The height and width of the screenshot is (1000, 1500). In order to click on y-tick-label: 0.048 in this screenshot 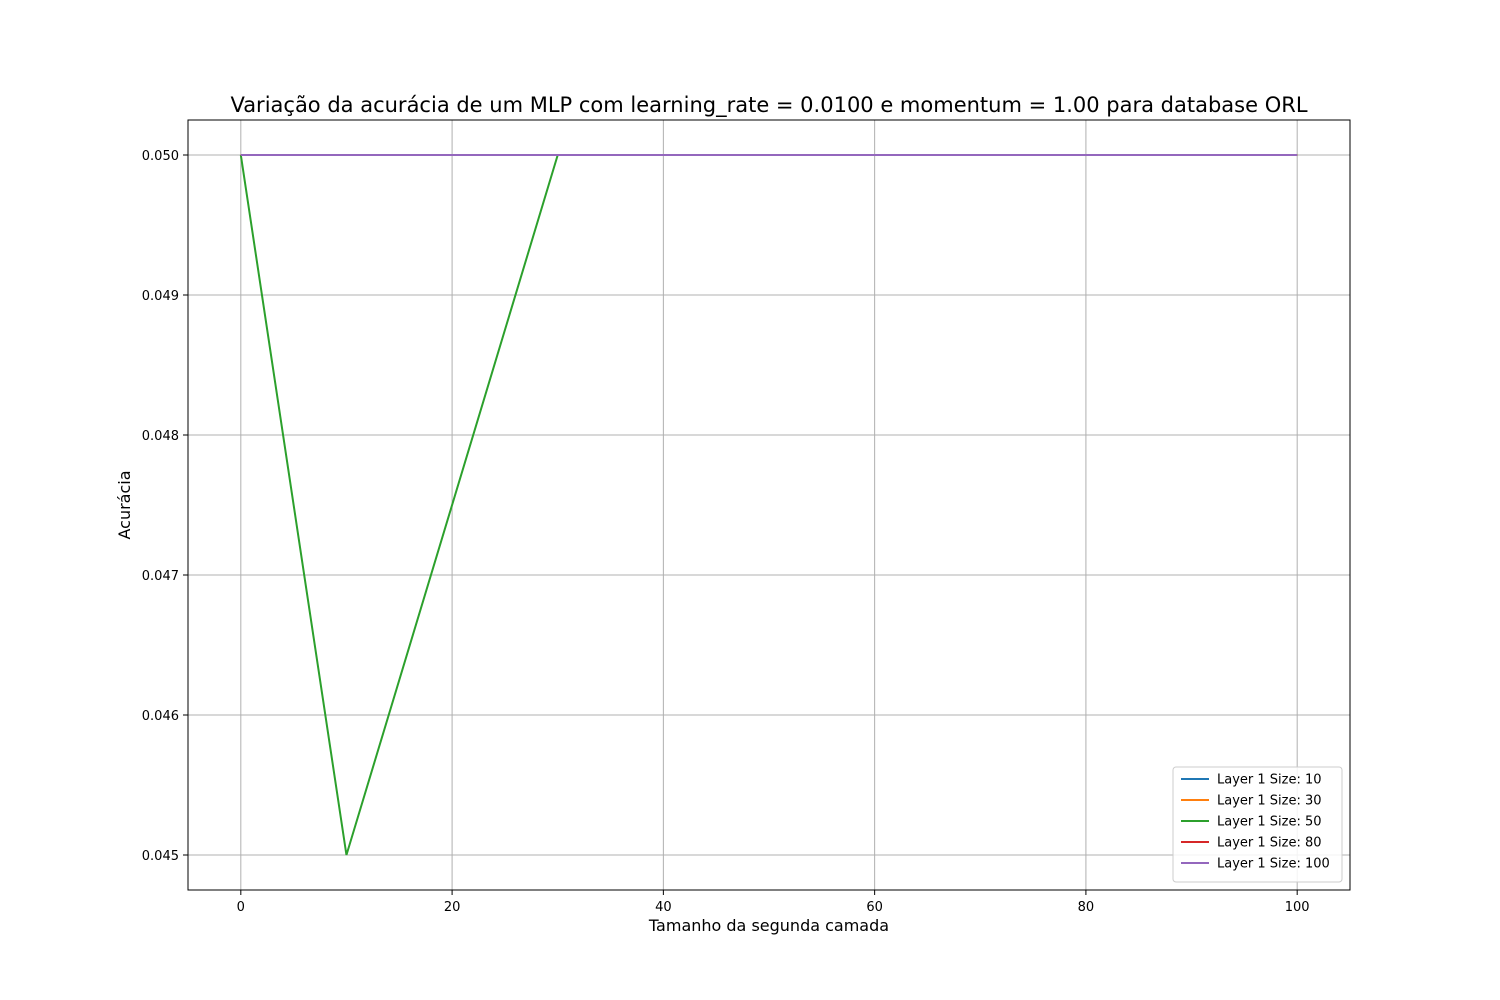, I will do `click(160, 436)`.